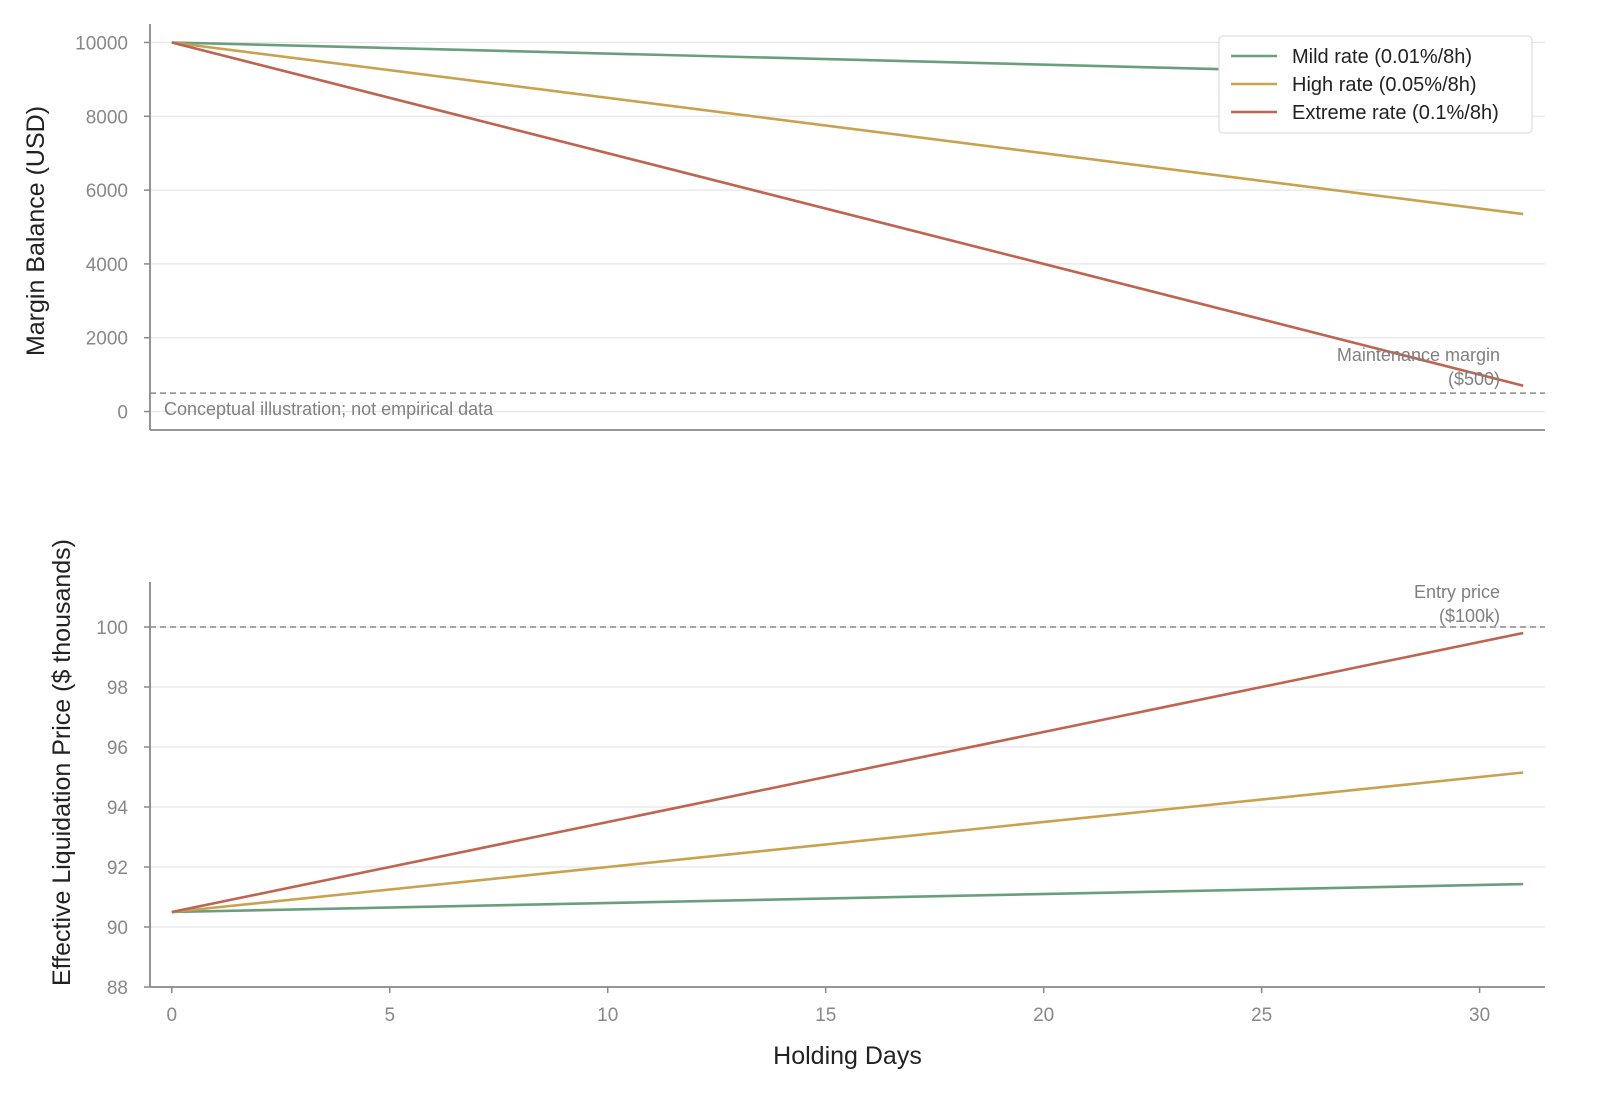 The image size is (1600, 1116). What do you see at coordinates (1384, 85) in the screenshot?
I see `legend-label: High rate (0.05%/8h)` at bounding box center [1384, 85].